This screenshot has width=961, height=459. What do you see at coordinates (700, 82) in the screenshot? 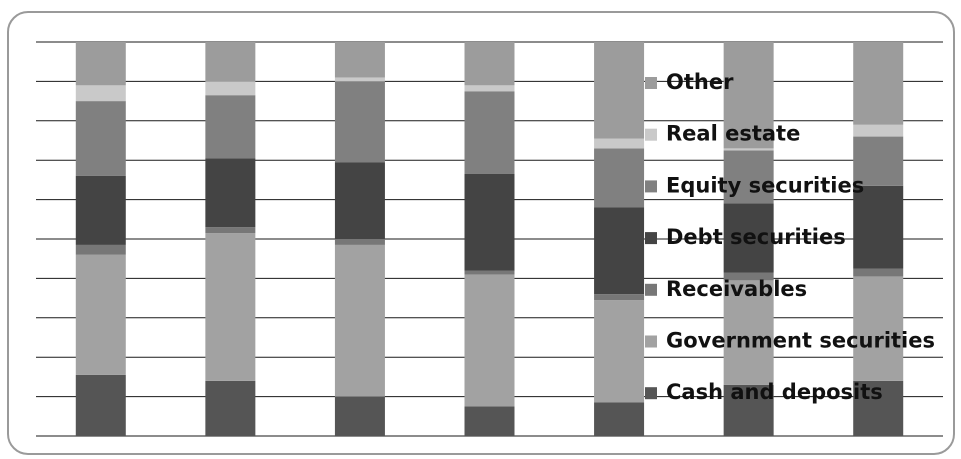
I see `legend-text: Other` at bounding box center [700, 82].